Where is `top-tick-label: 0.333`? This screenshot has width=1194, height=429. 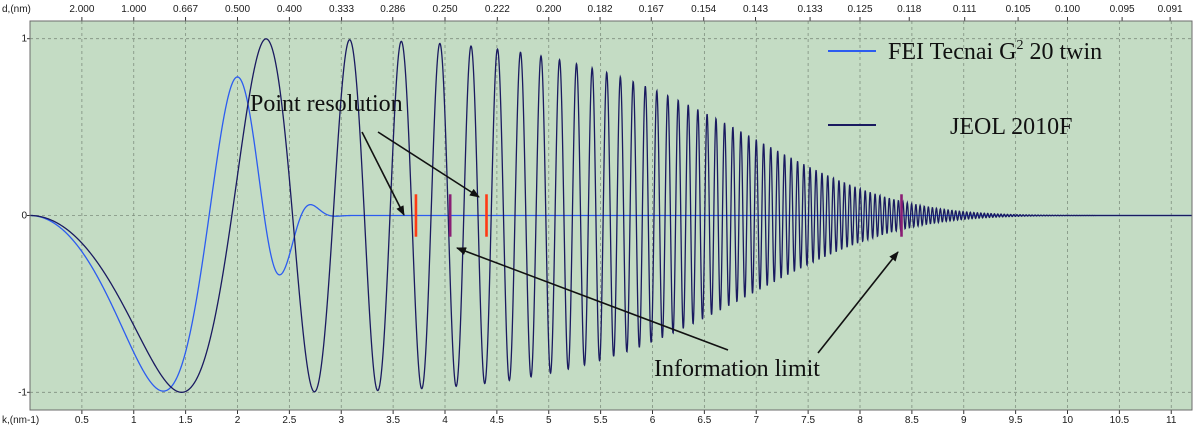
top-tick-label: 0.333 is located at coordinates (341, 9).